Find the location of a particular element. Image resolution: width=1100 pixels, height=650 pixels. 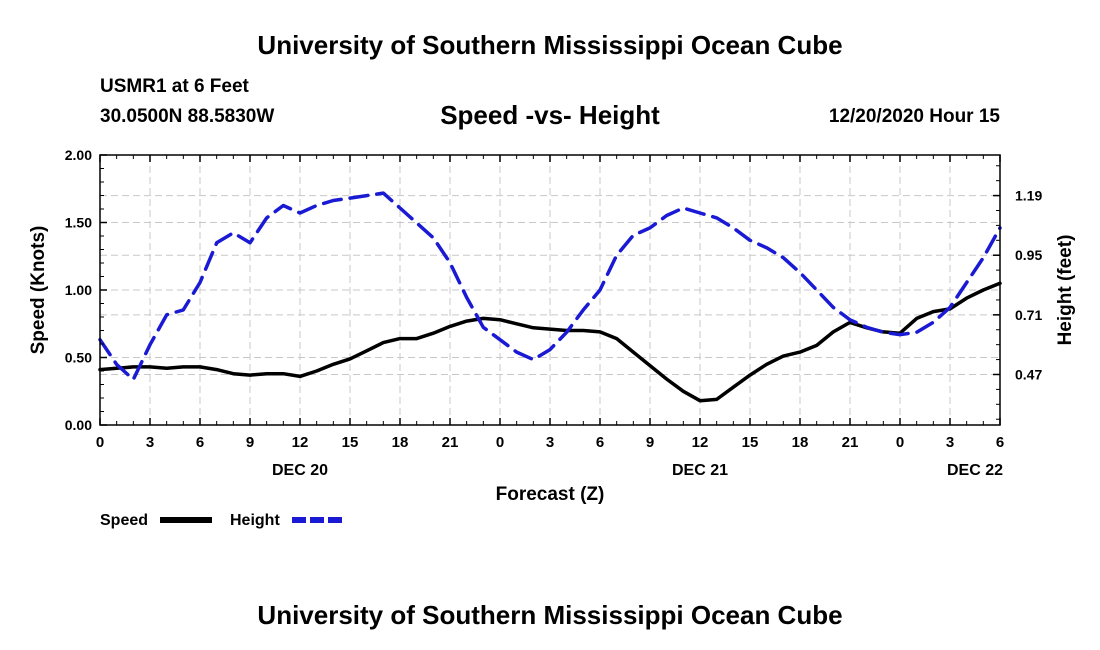

y2-tick-label: 0.95 is located at coordinates (1028, 255).